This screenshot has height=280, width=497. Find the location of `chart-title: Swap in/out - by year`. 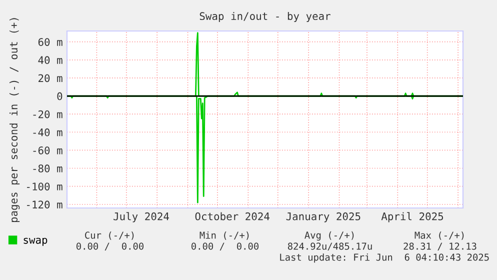

chart-title: Swap in/out - by year is located at coordinates (265, 17).